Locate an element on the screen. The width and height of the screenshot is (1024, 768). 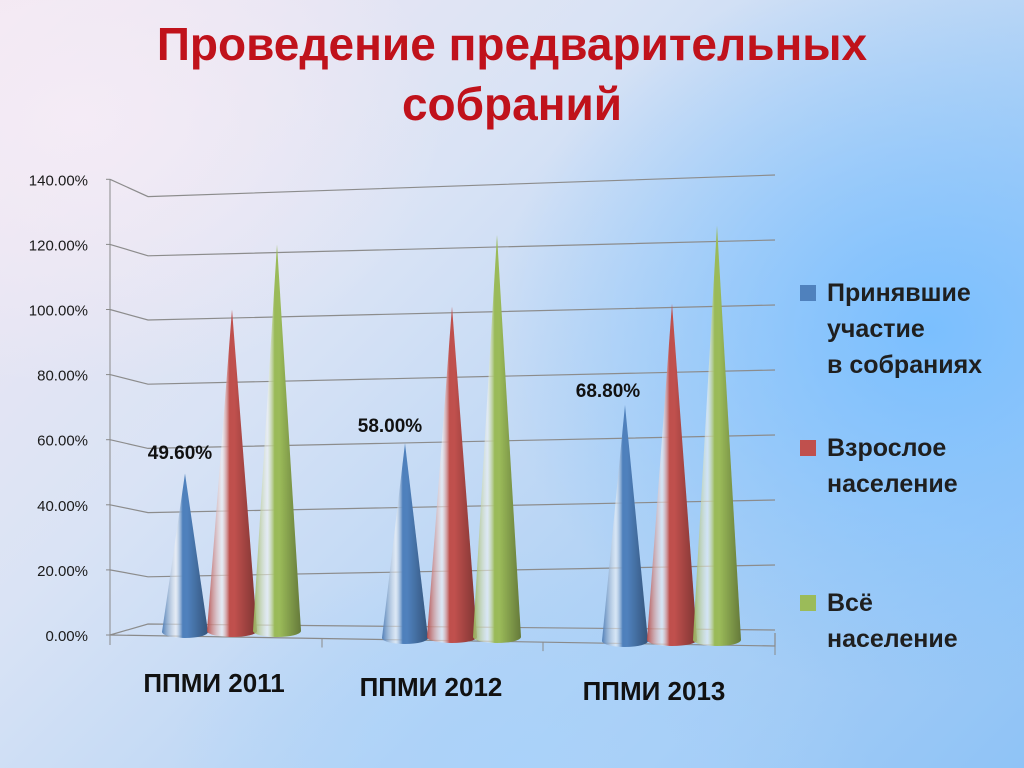
data-label: 68.80% is located at coordinates (608, 391).